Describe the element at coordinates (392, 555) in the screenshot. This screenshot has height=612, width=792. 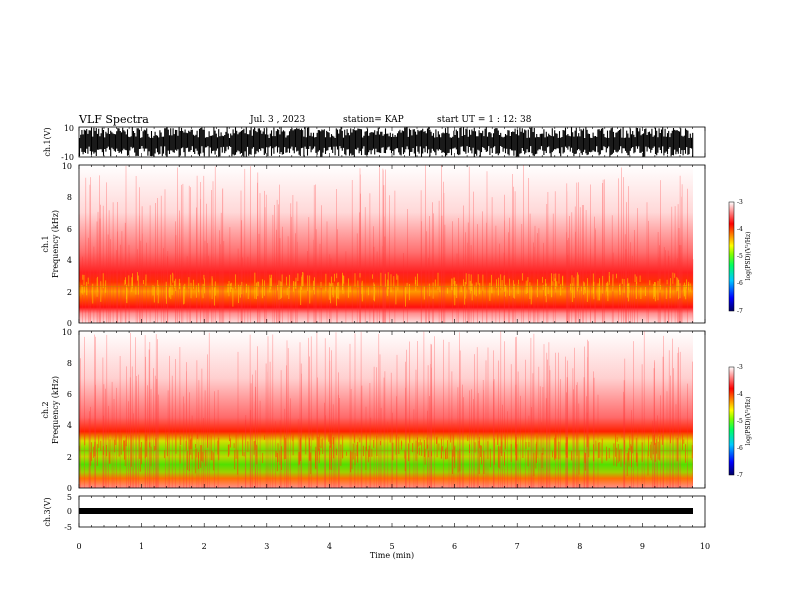
I see `time-axis-label: Time (min)` at that location.